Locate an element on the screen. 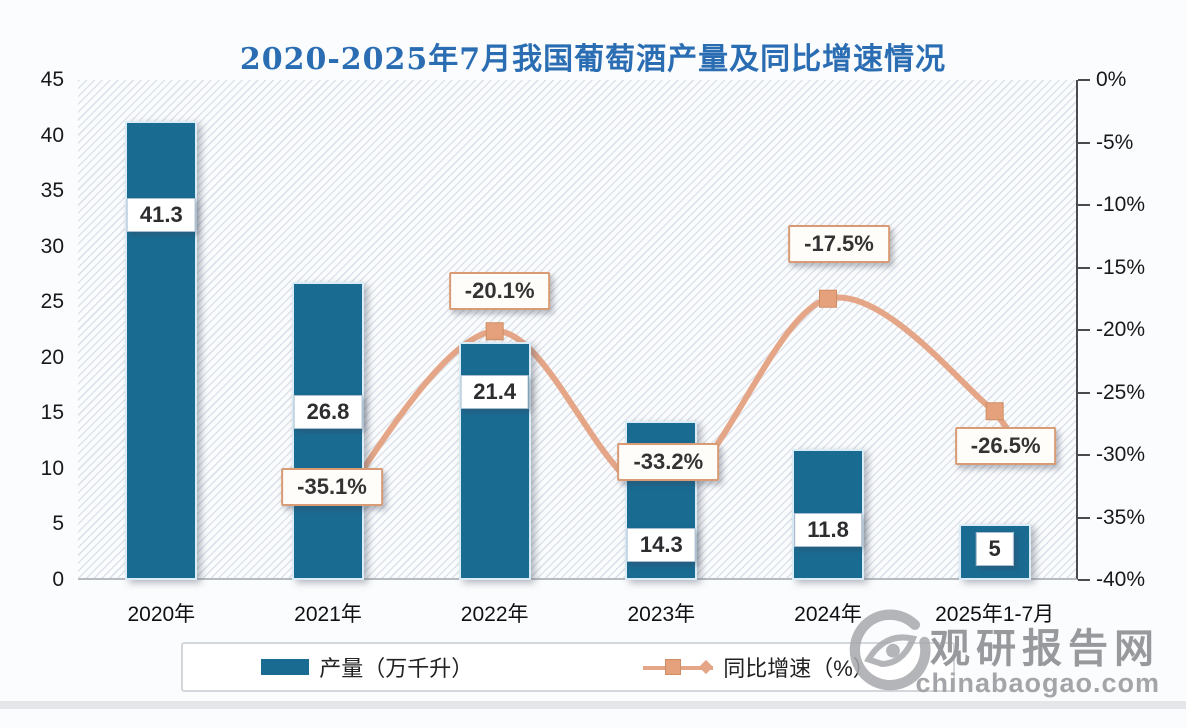  left-axis-tick-label: 5 is located at coordinates (58, 524).